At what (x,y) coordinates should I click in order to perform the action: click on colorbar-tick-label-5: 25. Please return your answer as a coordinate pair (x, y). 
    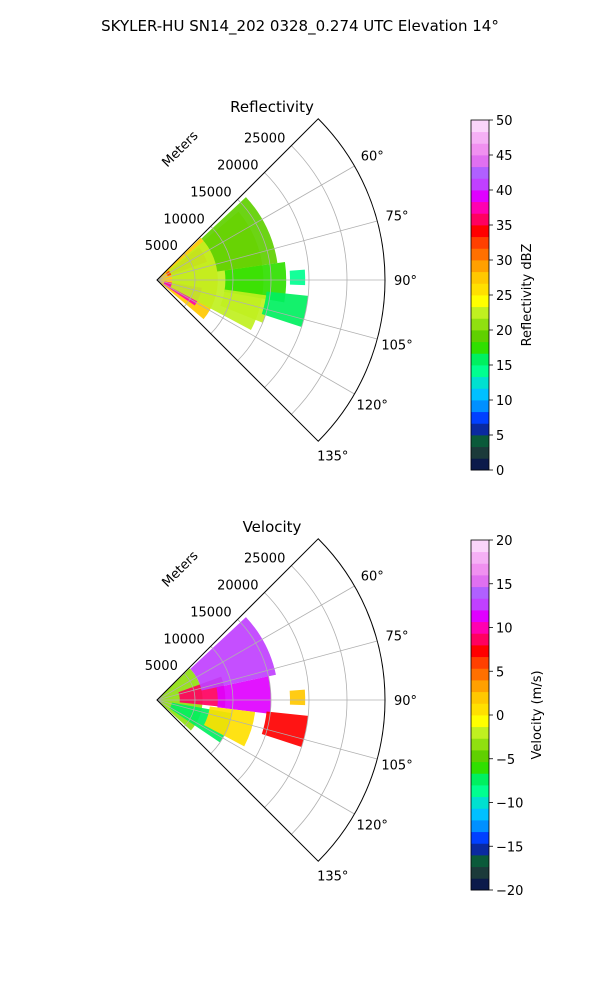
    Looking at the image, I should click on (504, 296).